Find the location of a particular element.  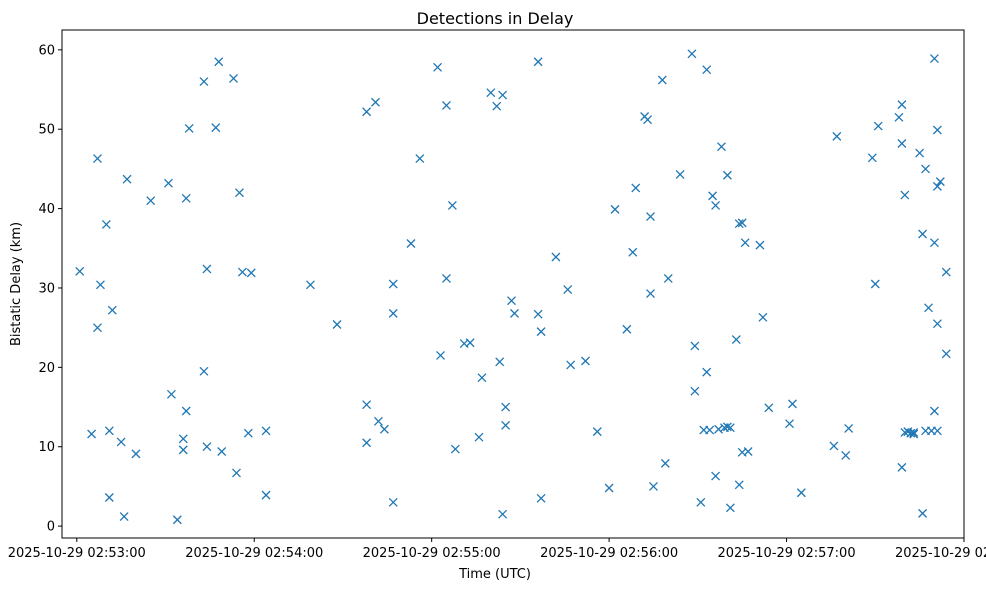

y-axis-label: Bistatic Delay (km) is located at coordinates (16, 284).